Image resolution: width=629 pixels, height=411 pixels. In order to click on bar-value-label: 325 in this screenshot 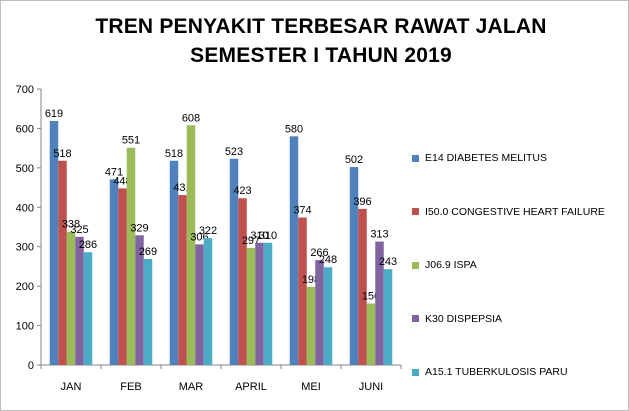, I will do `click(79, 230)`.